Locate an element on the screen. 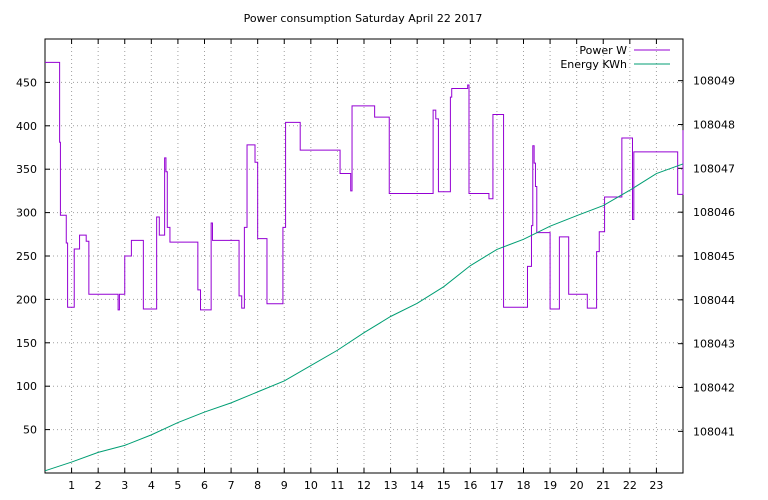 This screenshot has width=768, height=500. y-tick-label: 450 is located at coordinates (26, 82).